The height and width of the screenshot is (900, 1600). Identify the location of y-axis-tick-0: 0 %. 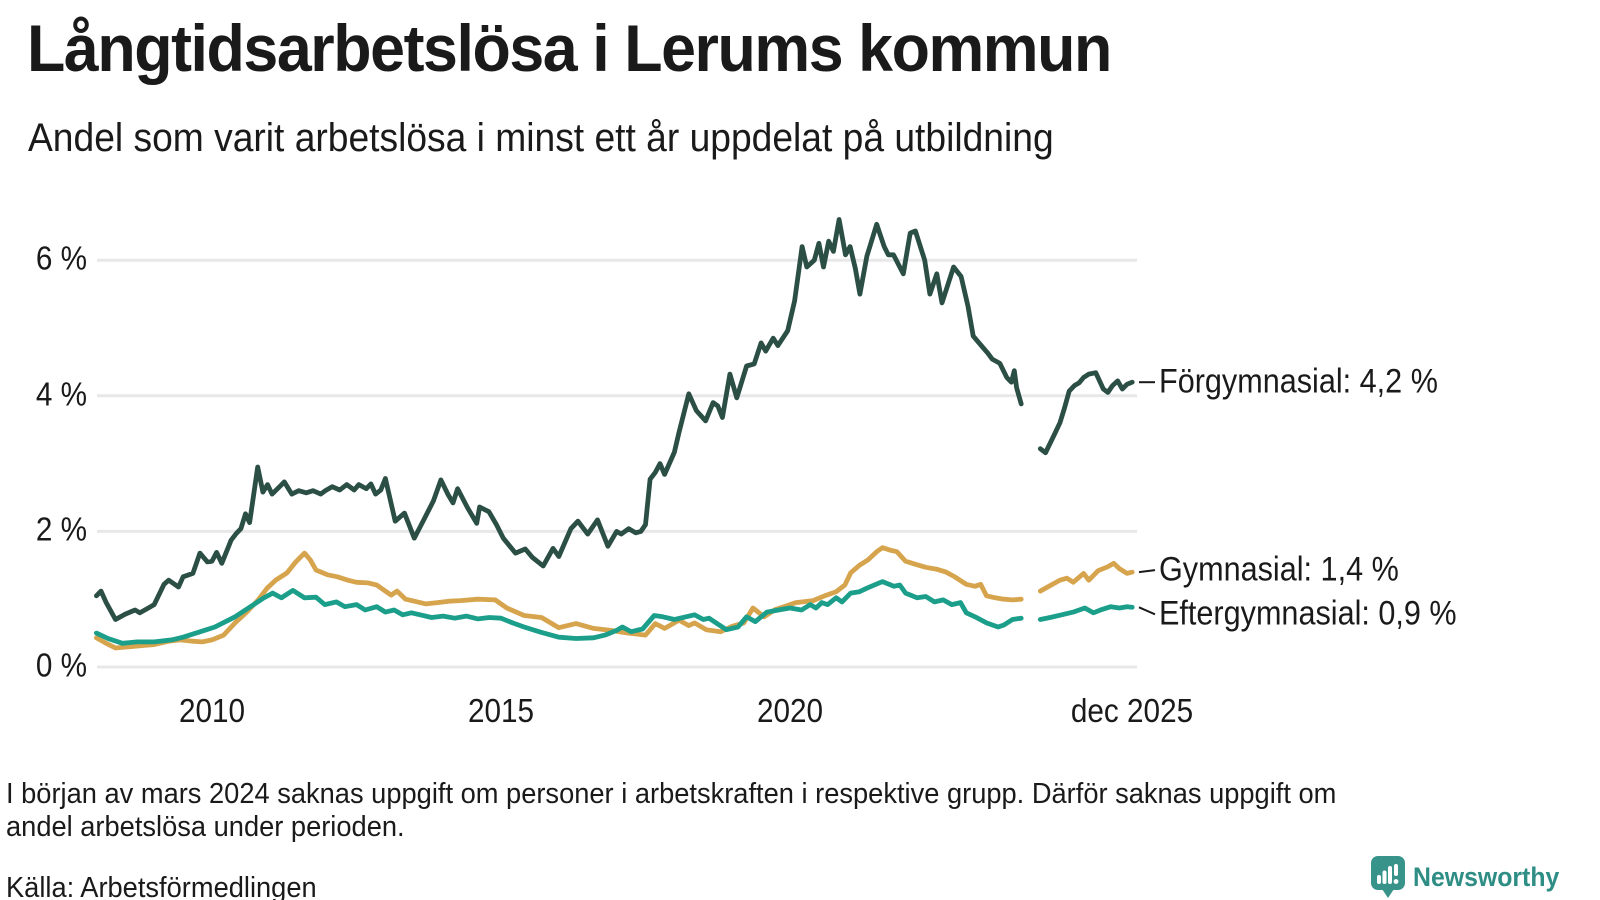
(61, 665).